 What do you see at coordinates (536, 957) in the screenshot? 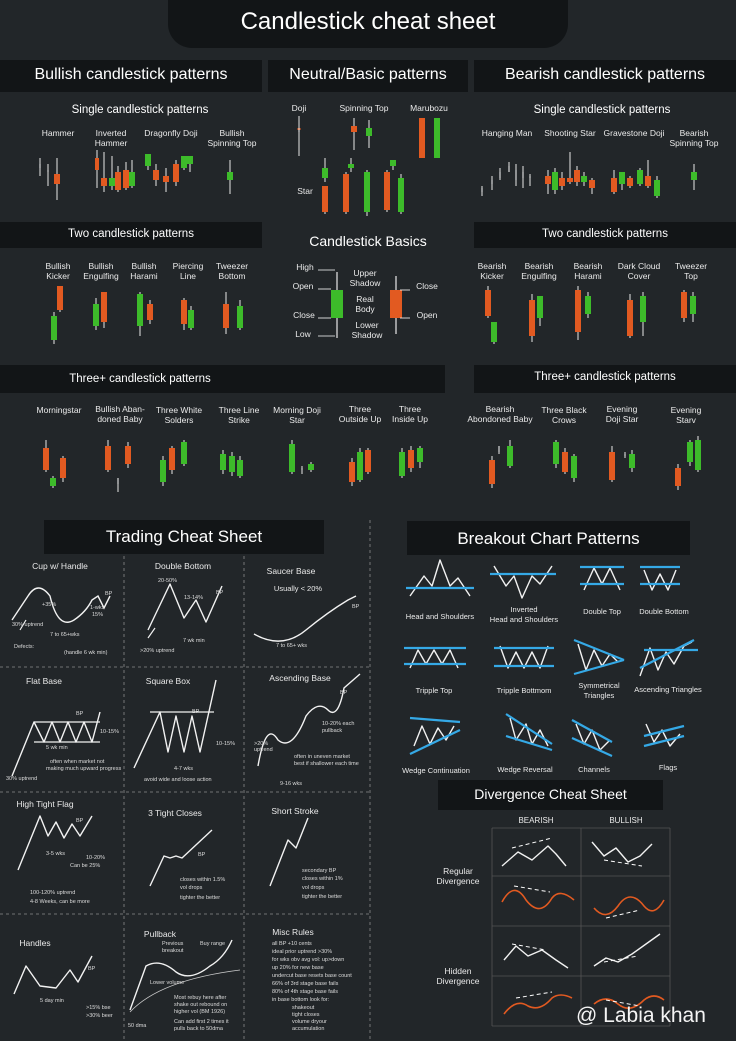
I see `div-hid-bear-price` at bounding box center [536, 957].